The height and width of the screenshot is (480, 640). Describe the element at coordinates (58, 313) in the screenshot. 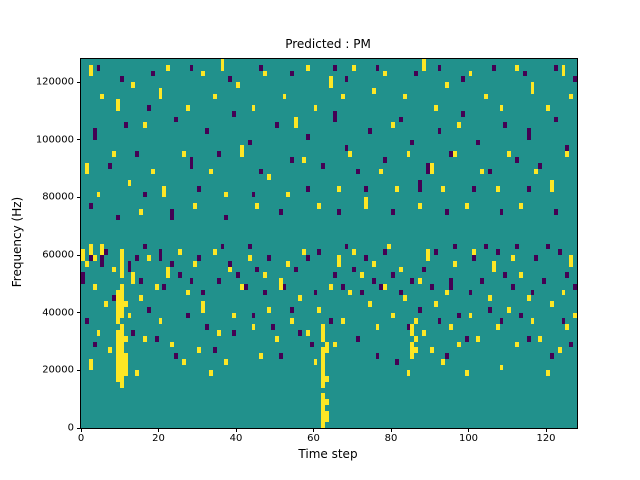

I see `y-tick-label: 40000` at that location.